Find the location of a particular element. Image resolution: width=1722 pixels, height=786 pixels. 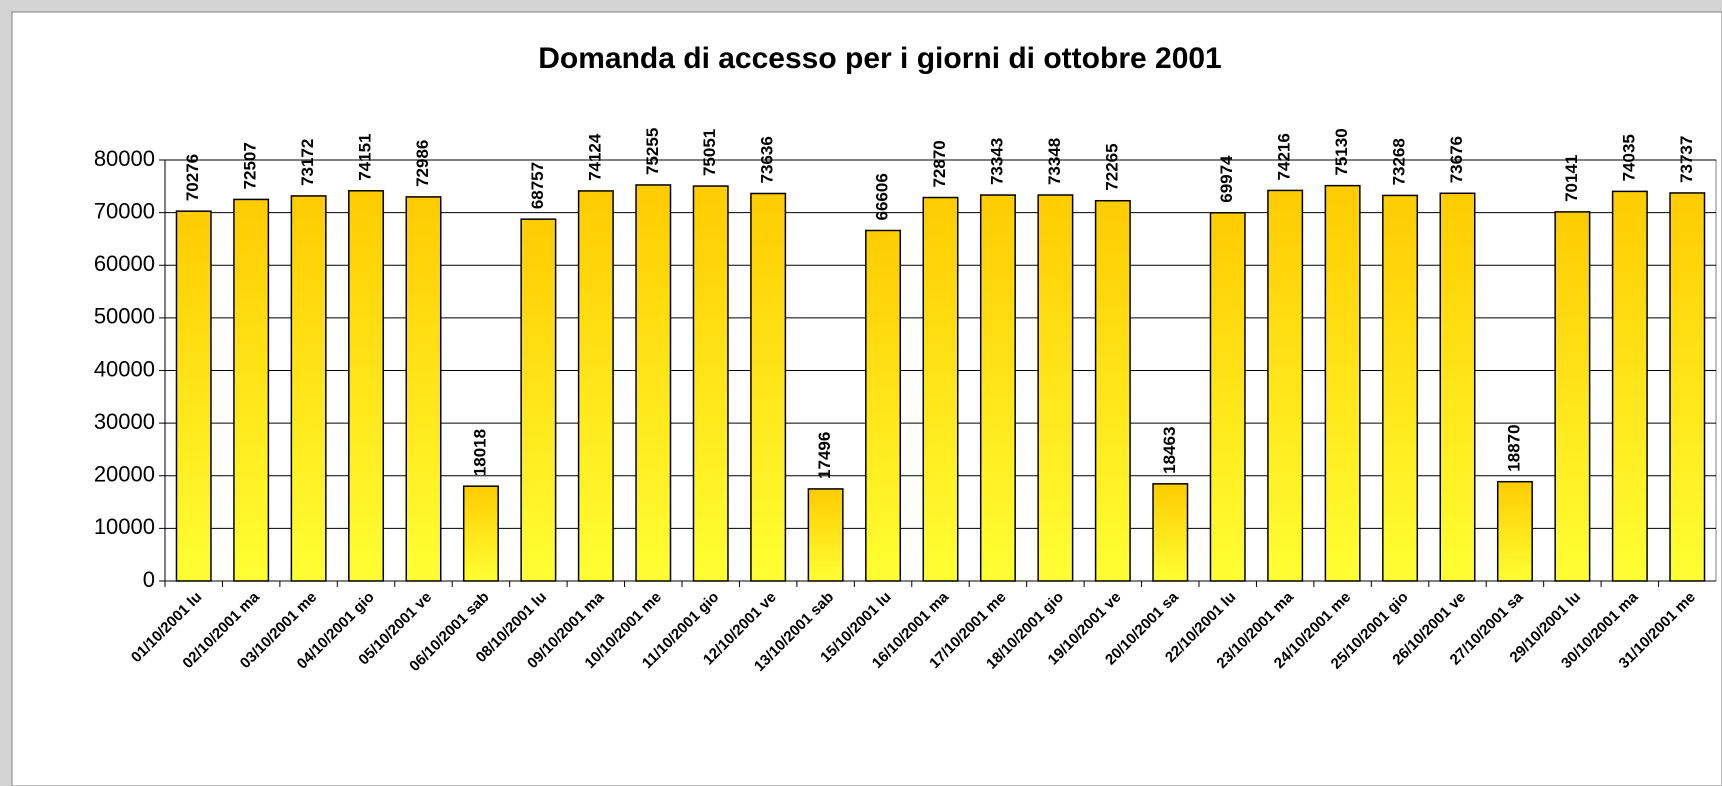

y-tick-label: 40000 is located at coordinates (124, 368).